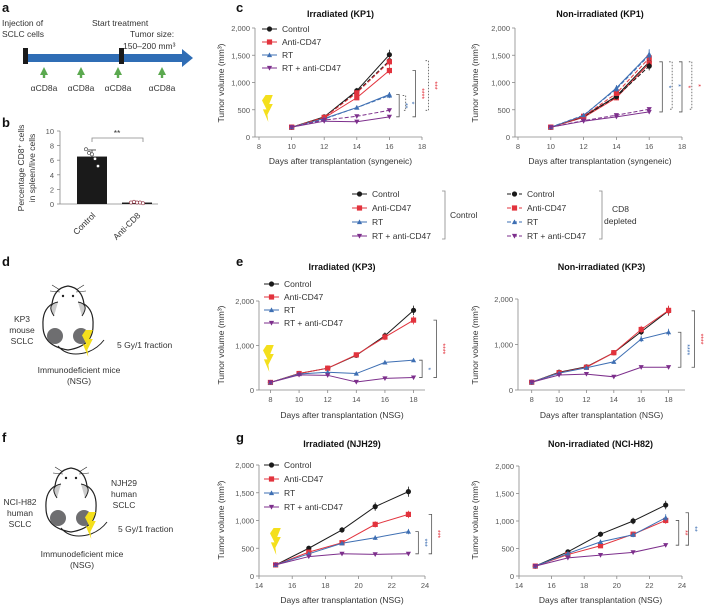 This screenshot has height=608, width=714. Describe the element at coordinates (240, 437) in the screenshot. I see `panel-label-g: g` at that location.